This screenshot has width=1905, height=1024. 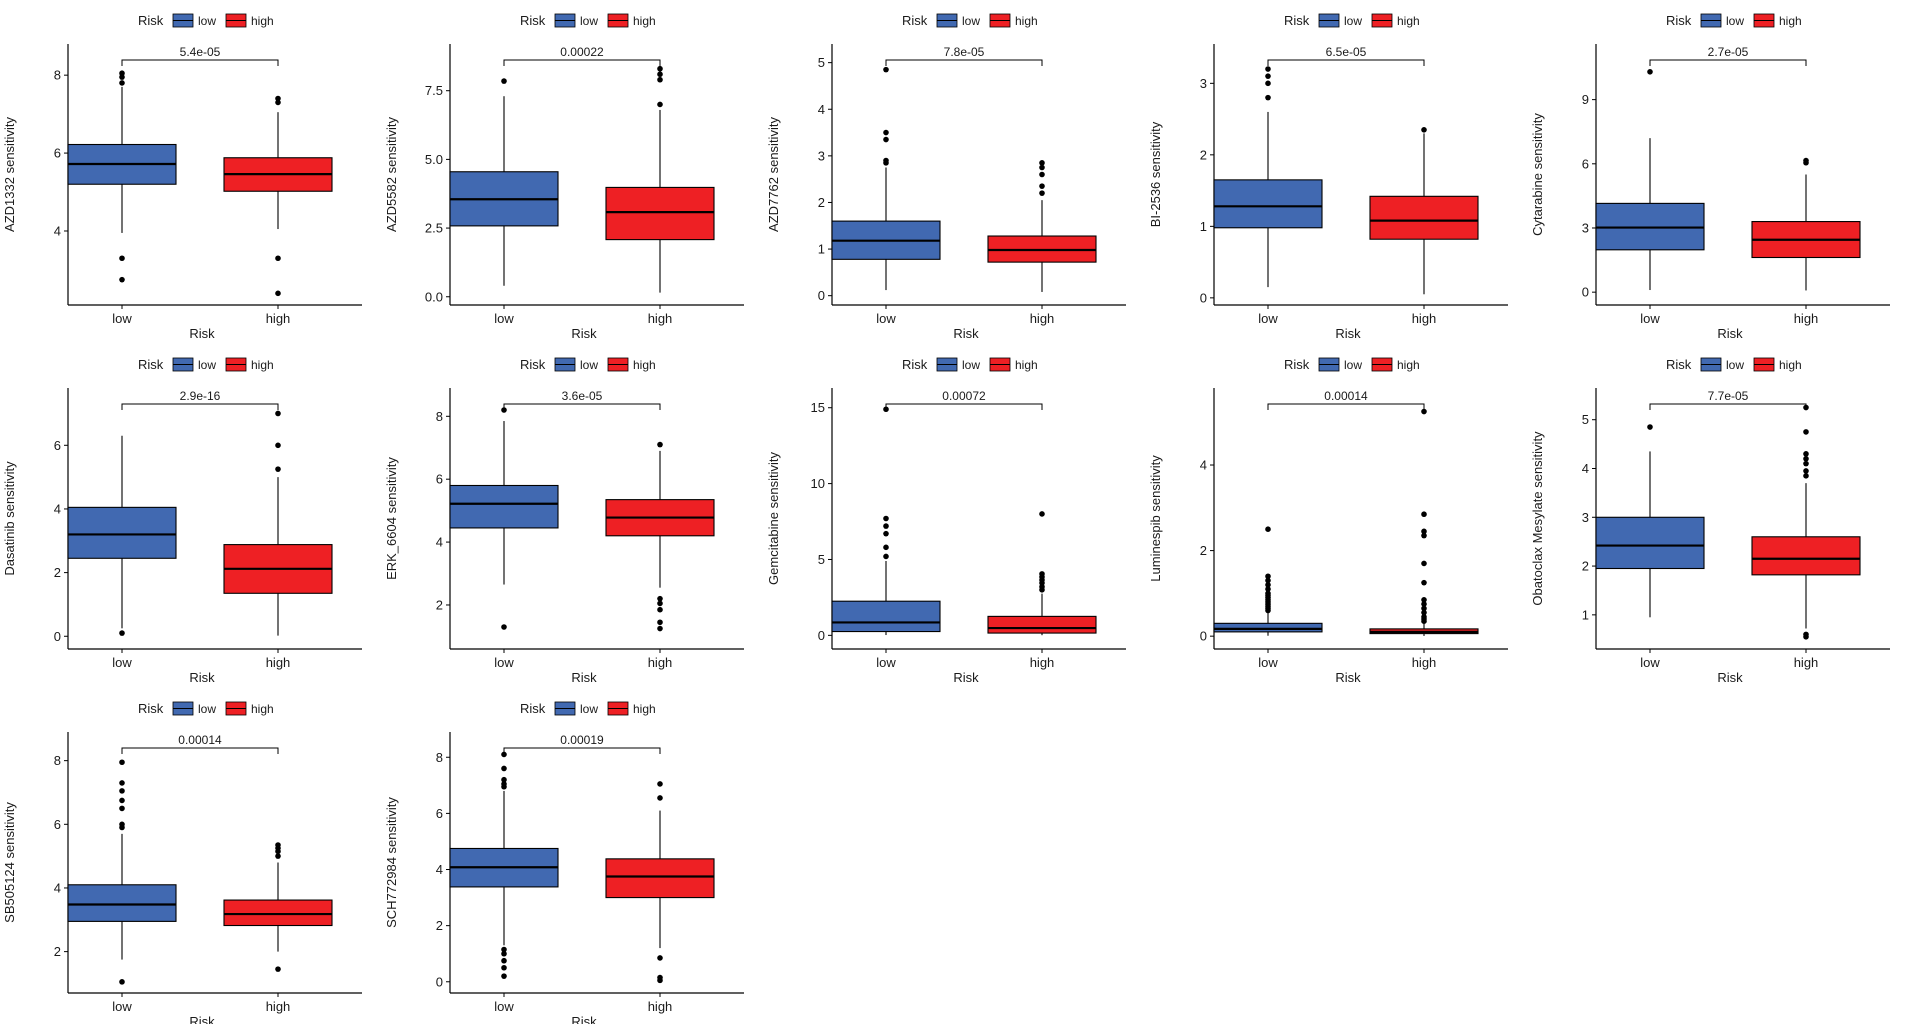 I want to click on y-tick-label-1: 2.5, so click(x=434, y=228).